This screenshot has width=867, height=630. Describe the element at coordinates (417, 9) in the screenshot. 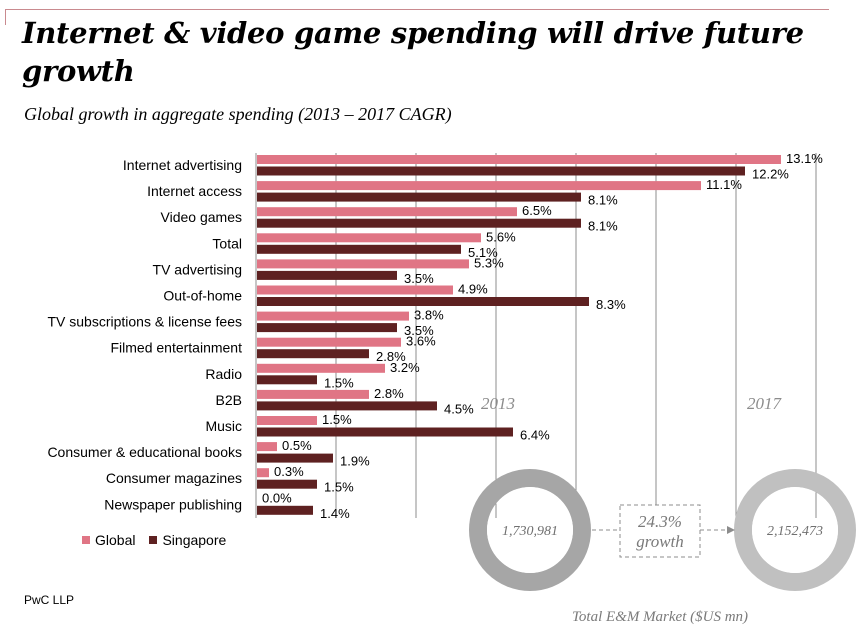

I see `accent-rule` at that location.